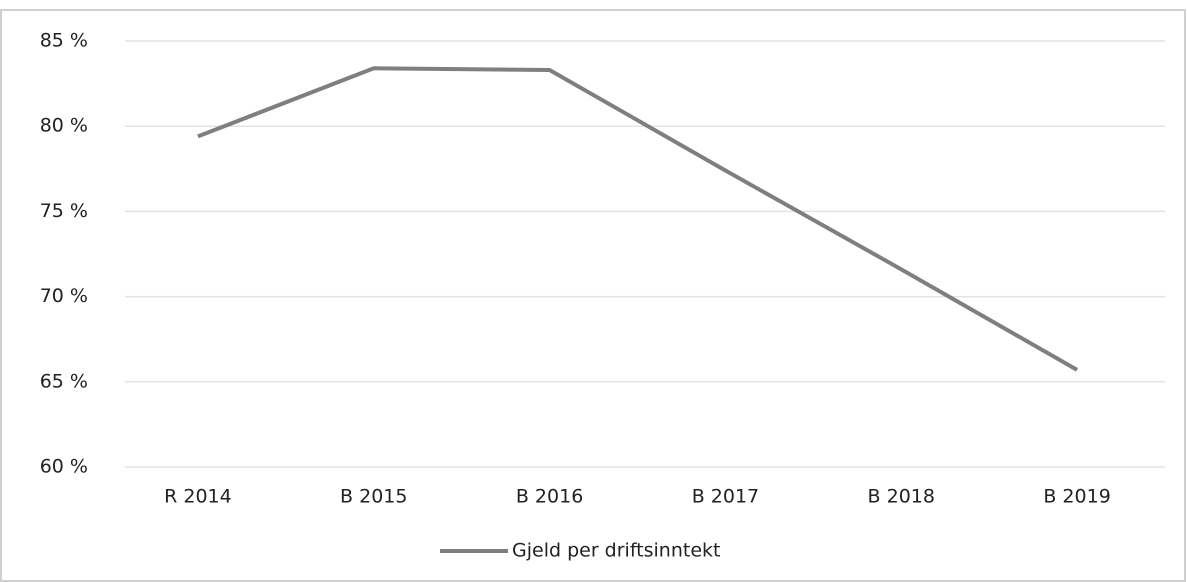 This screenshot has width=1187, height=582. What do you see at coordinates (64, 296) in the screenshot?
I see `y-tick-label: 70 %` at bounding box center [64, 296].